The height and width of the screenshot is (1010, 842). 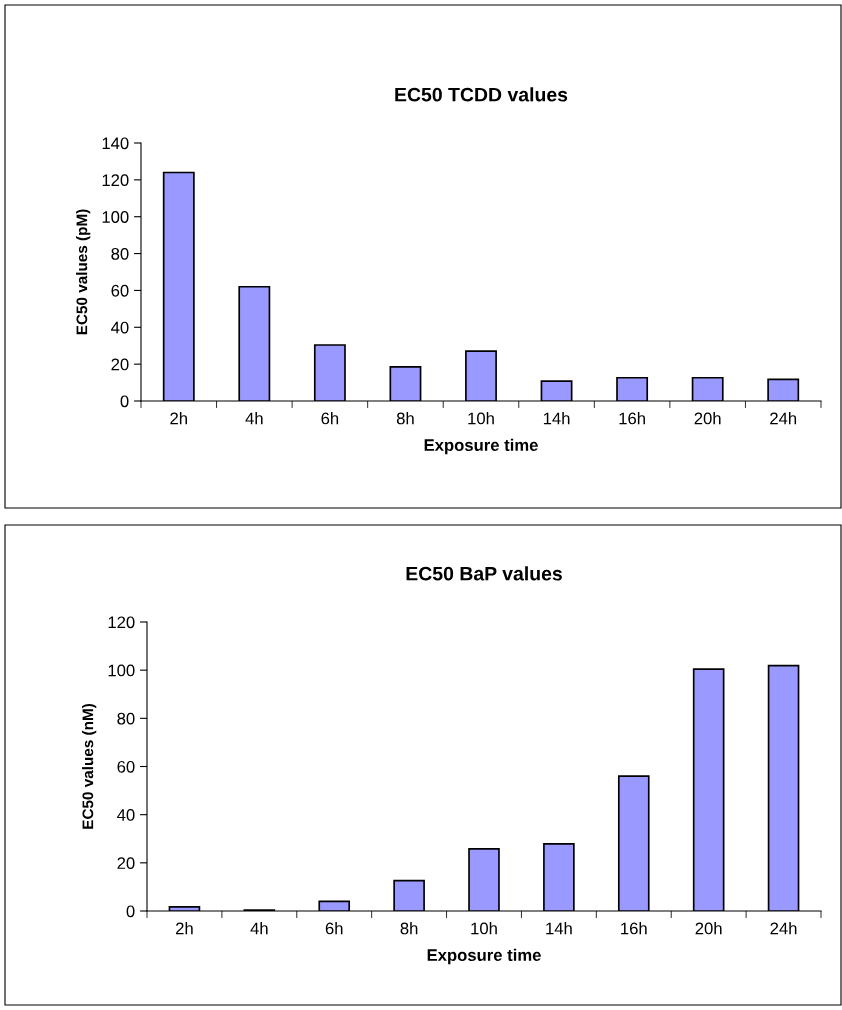 What do you see at coordinates (484, 573) in the screenshot?
I see `chart-title: EC50 BaP values` at bounding box center [484, 573].